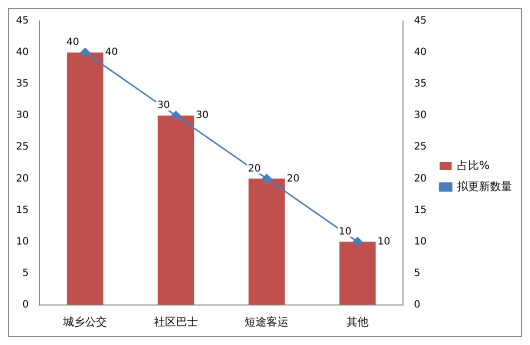 This screenshot has height=345, width=530. What do you see at coordinates (25, 304) in the screenshot?
I see `y-tick-label: 0` at bounding box center [25, 304].